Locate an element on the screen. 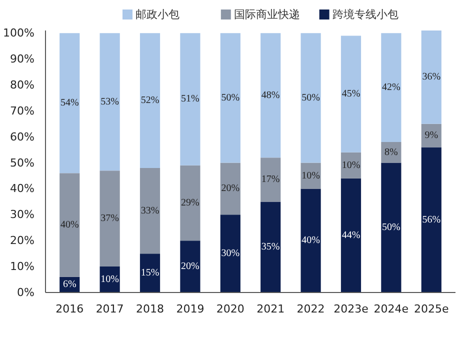 This screenshot has height=340, width=469. x-tick-label: 2022 is located at coordinates (310, 309).